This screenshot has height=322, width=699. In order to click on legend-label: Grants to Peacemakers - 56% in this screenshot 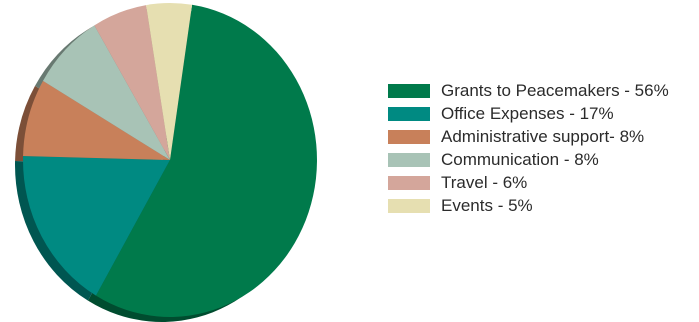, I will do `click(555, 90)`.